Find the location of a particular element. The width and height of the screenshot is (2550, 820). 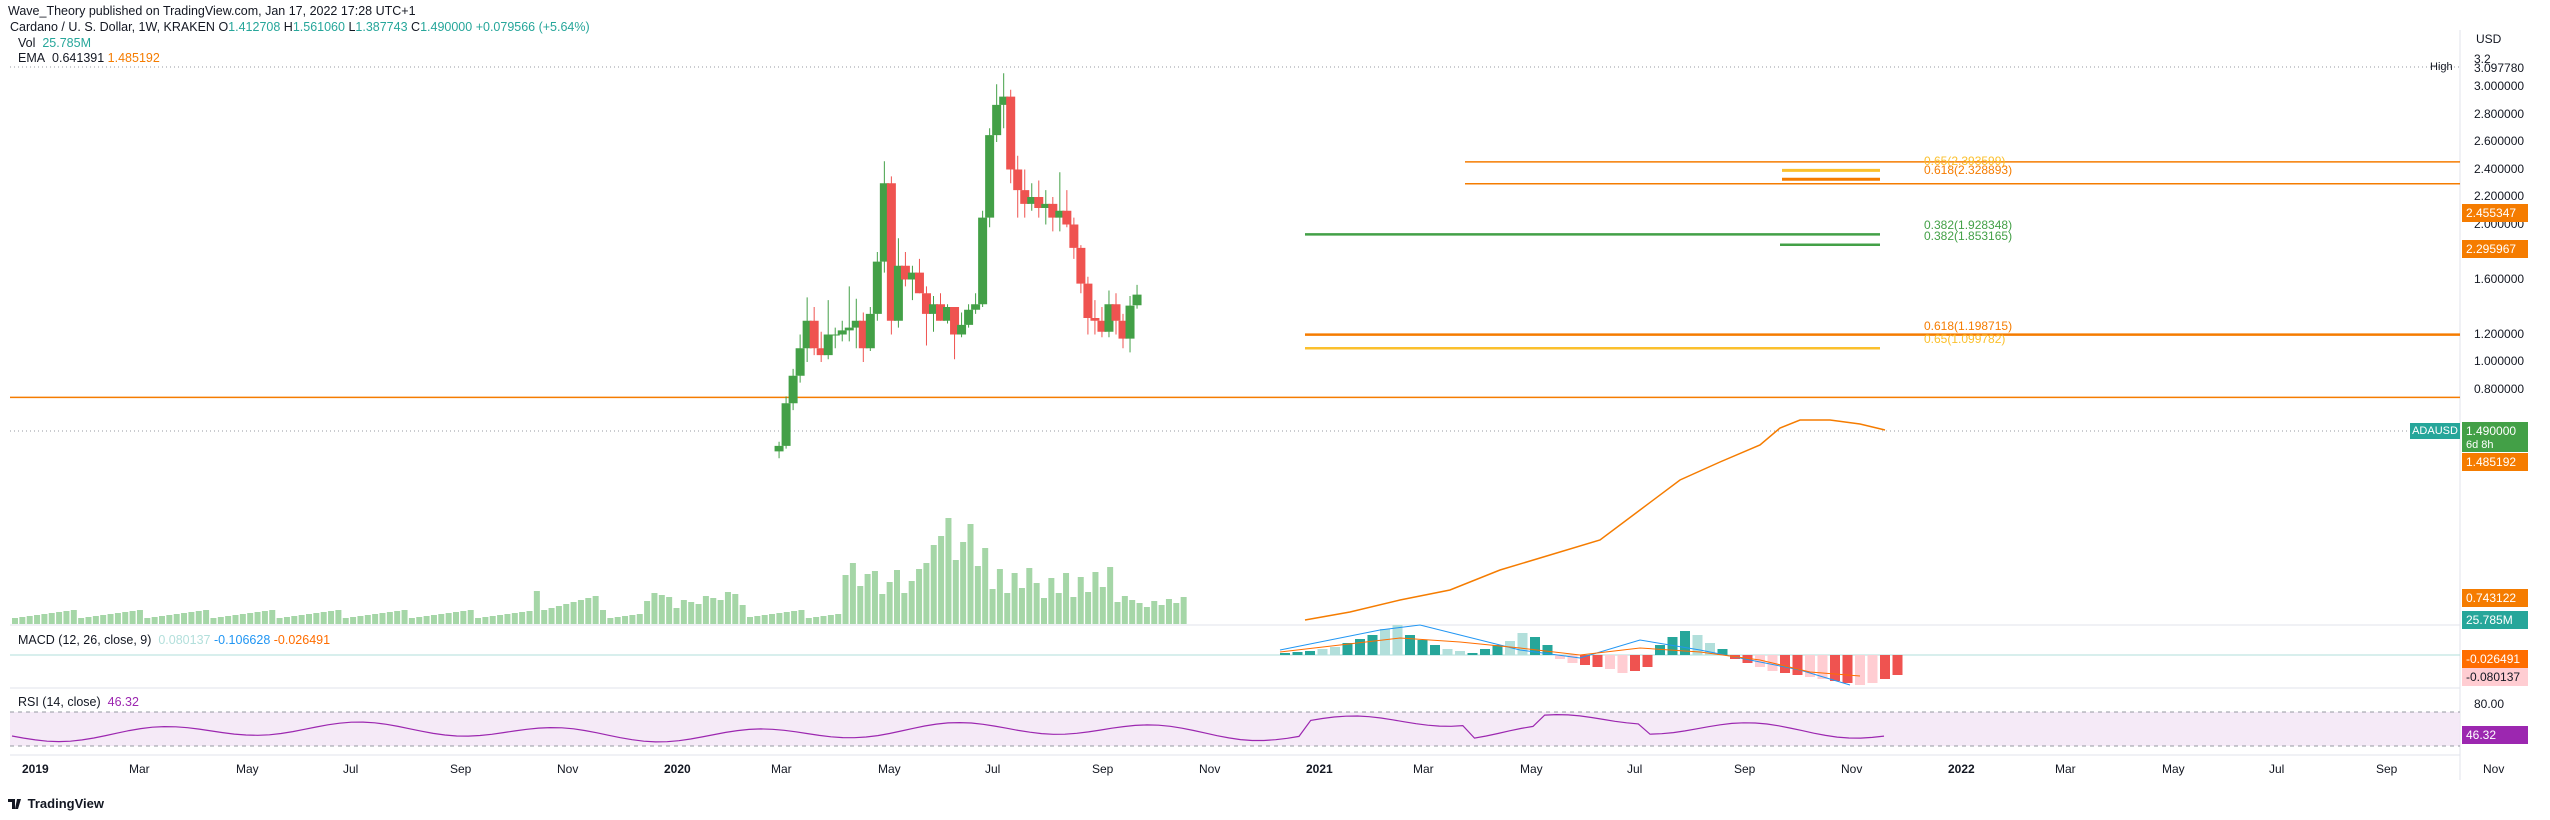

ohlc-open: O1.412708 is located at coordinates (249, 27).